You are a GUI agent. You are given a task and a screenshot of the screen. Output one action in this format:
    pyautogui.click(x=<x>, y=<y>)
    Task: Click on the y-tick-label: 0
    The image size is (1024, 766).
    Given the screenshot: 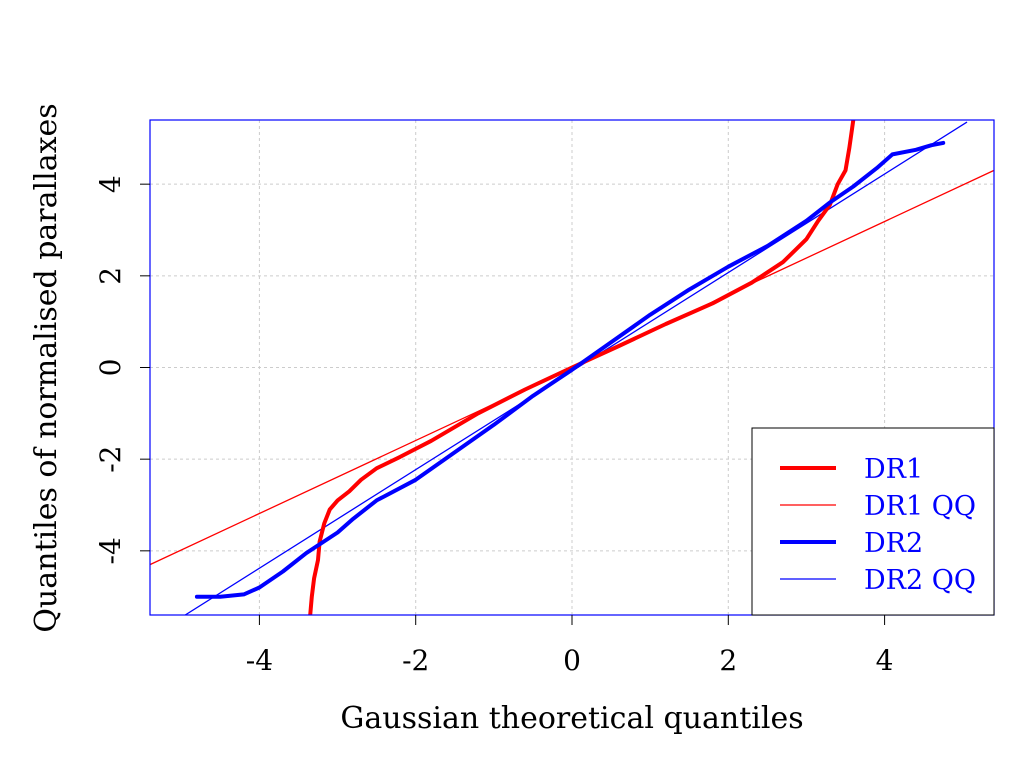 What is the action you would take?
    pyautogui.click(x=110, y=368)
    